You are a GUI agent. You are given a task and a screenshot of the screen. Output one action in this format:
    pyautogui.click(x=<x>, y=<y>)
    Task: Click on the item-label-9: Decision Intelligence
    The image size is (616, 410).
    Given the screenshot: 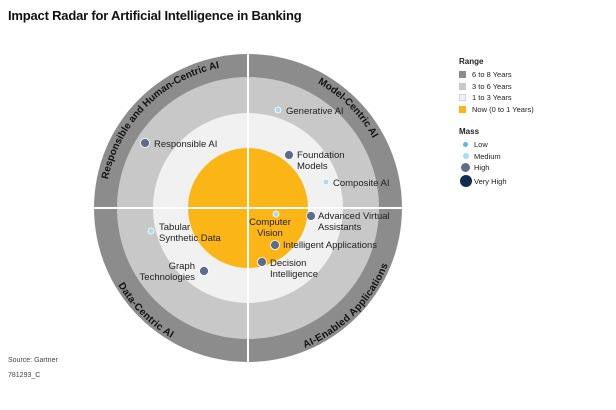 What is the action you would take?
    pyautogui.click(x=294, y=269)
    